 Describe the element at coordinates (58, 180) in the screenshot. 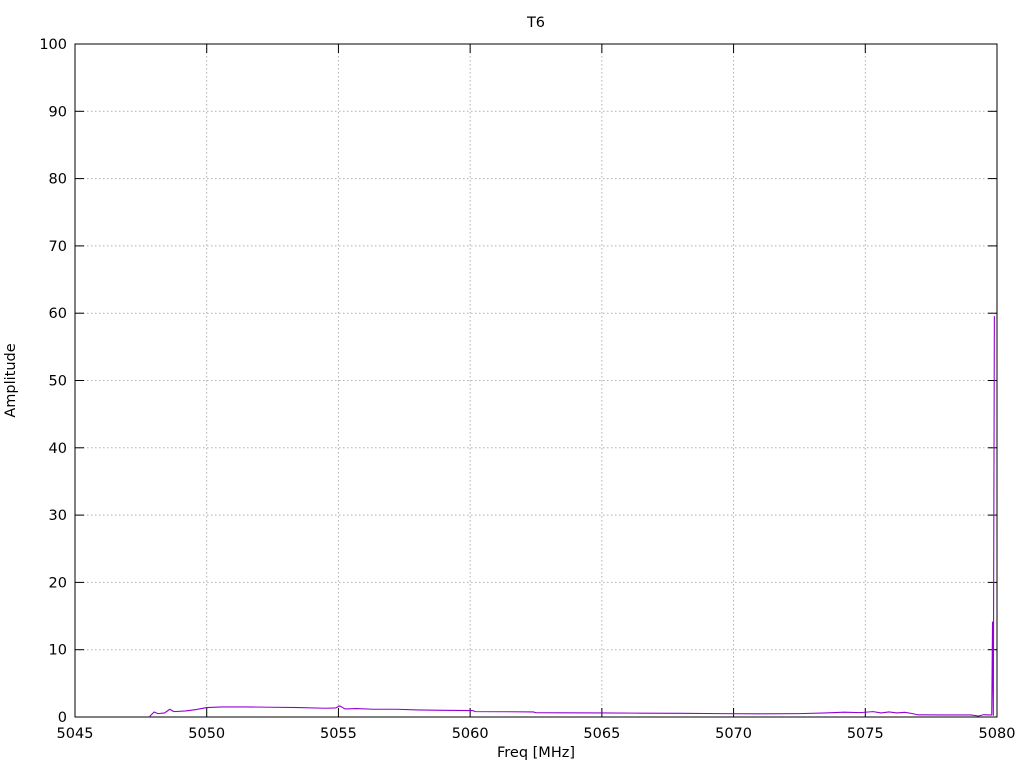

I see `y-tick-label: 80` at that location.